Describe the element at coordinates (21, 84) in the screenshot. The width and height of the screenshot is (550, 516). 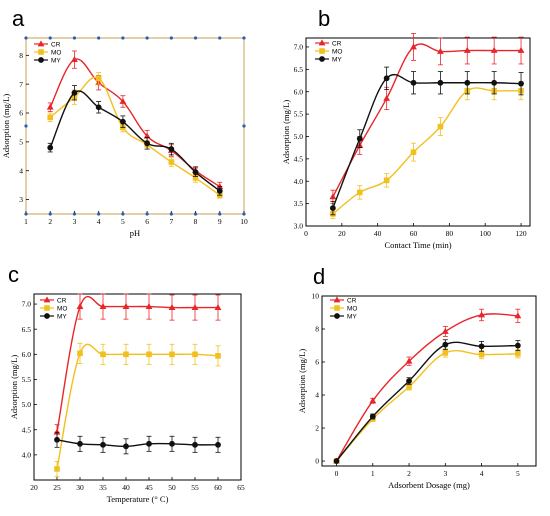
I see `y-tick-label: 7` at that location.